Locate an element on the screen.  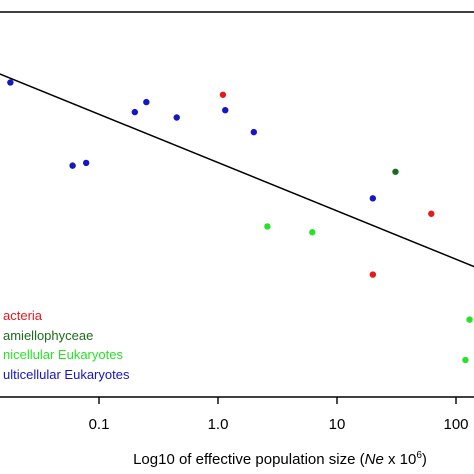
legend-label: nicellular Eukaryotes is located at coordinates (63, 354).